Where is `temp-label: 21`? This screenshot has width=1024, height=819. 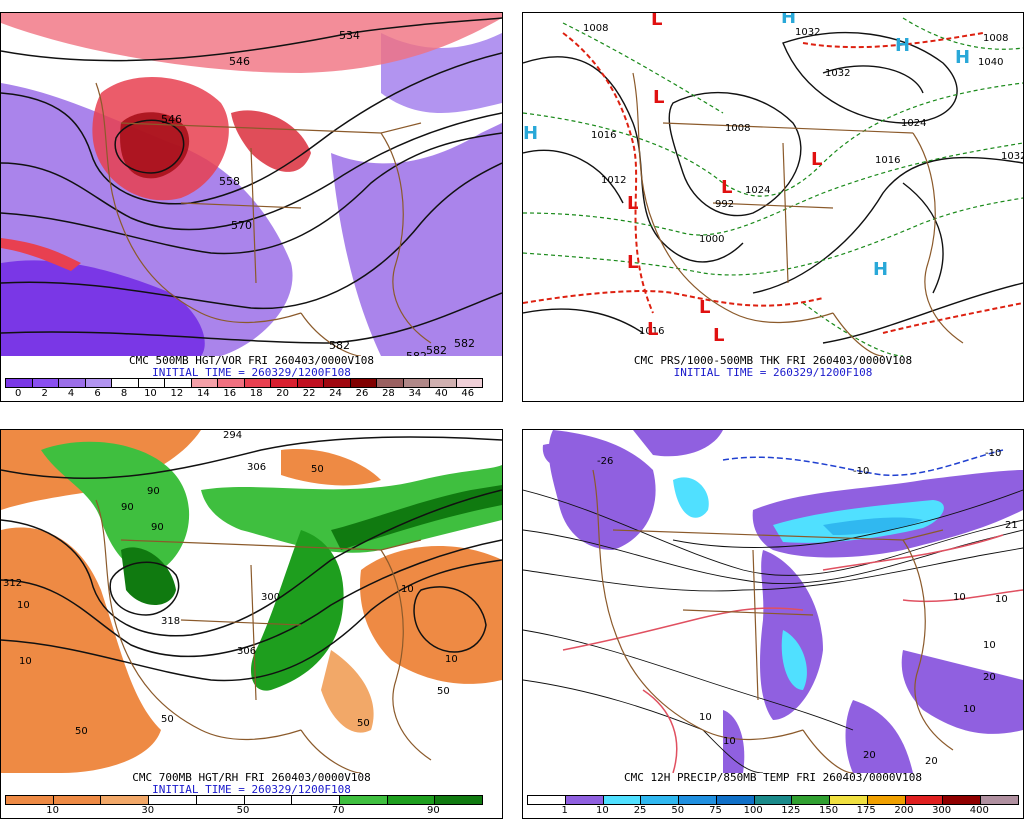 temp-label: 21 is located at coordinates (1011, 525).